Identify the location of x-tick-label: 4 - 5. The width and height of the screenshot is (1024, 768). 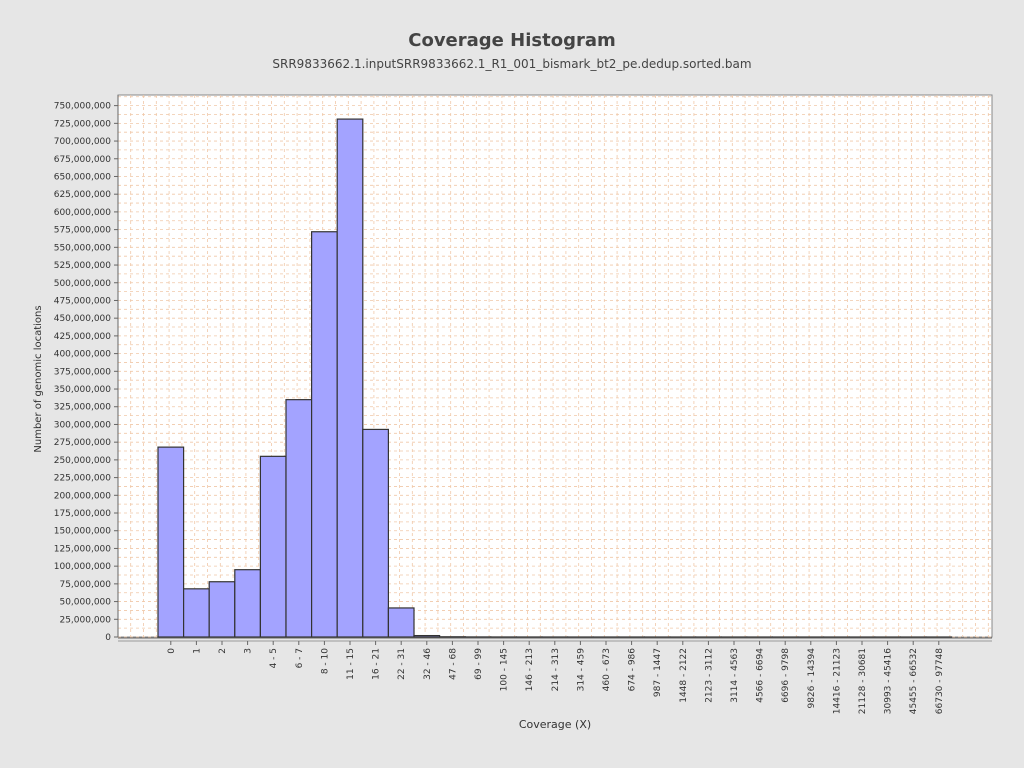
(274, 658).